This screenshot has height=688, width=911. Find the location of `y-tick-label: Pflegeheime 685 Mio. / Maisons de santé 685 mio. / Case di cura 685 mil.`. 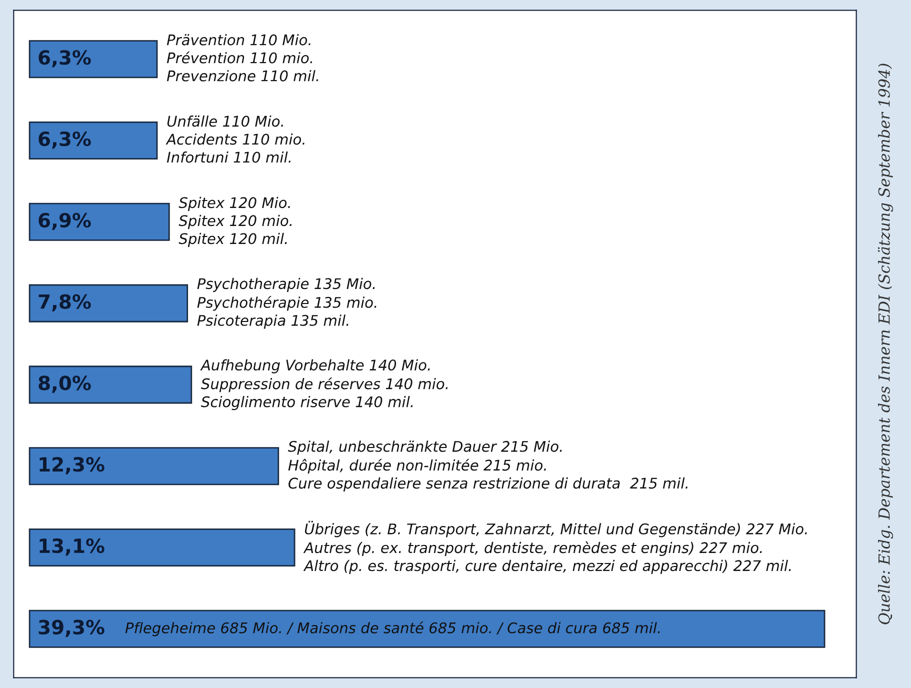

y-tick-label: Pflegeheime 685 Mio. / Maisons de santé 685 mio. / Case di cura 685 mil. is located at coordinates (392, 629).